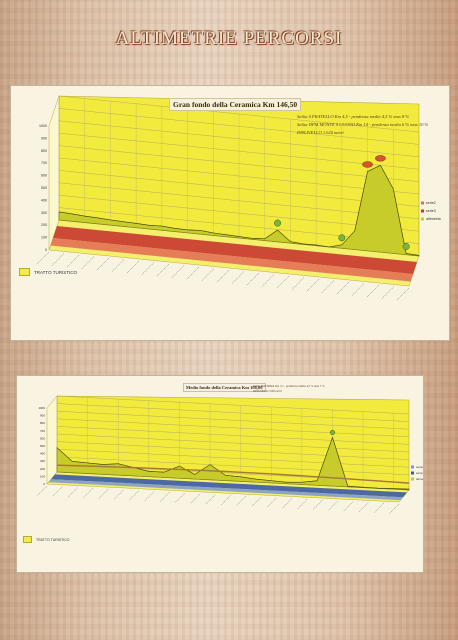  I want to click on y-tick-label: 900, so click(44, 138).